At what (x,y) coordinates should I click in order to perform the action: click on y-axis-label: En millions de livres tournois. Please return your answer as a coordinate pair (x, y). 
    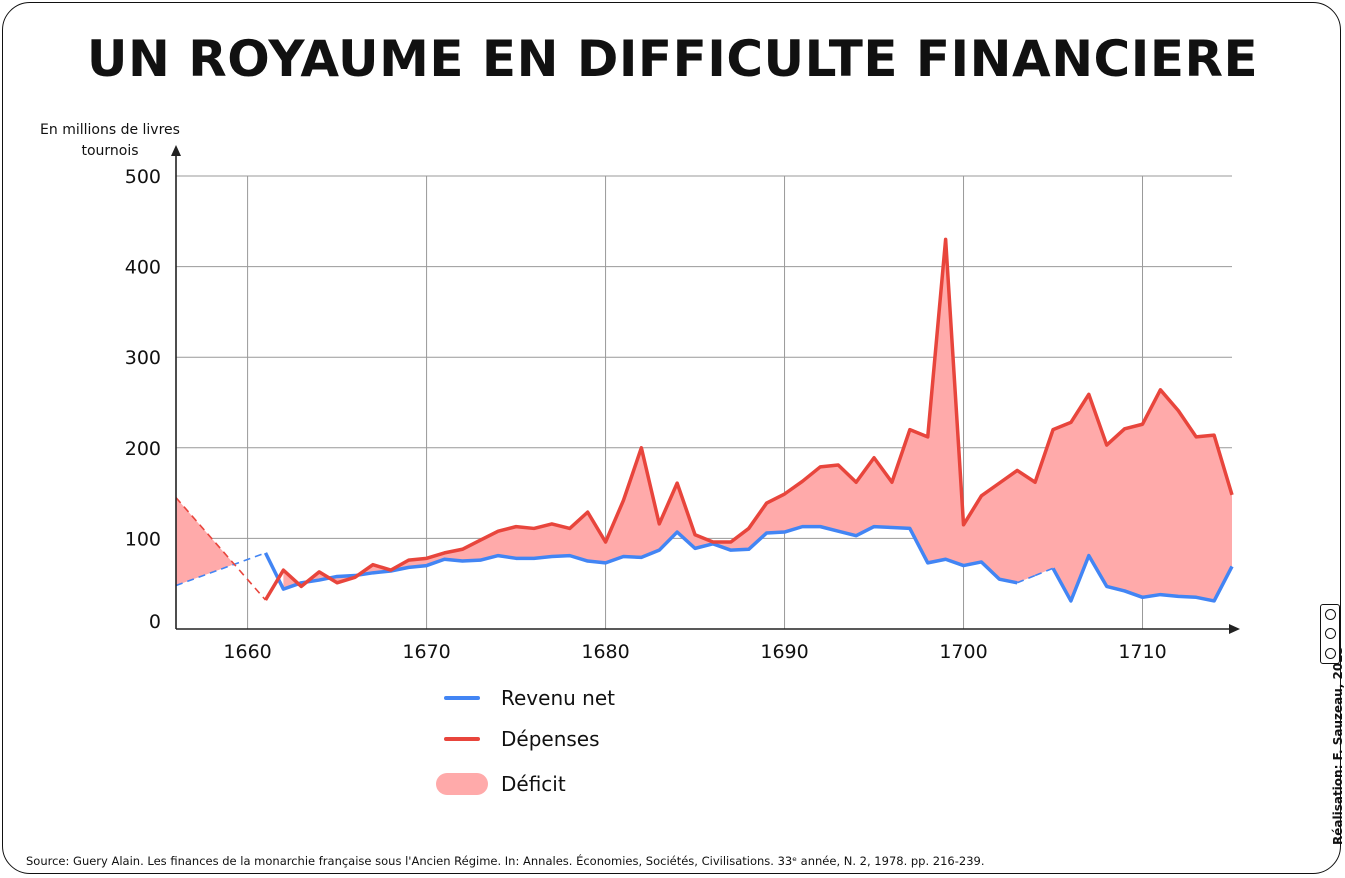
    Looking at the image, I should click on (110, 140).